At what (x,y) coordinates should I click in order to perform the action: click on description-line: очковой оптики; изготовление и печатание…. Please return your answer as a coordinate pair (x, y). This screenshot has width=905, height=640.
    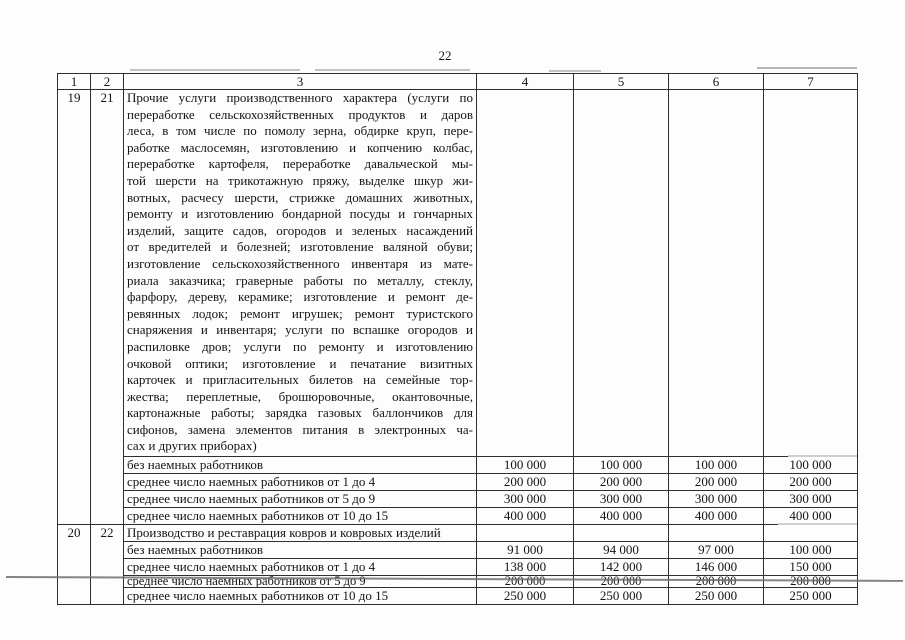
    Looking at the image, I should click on (300, 363).